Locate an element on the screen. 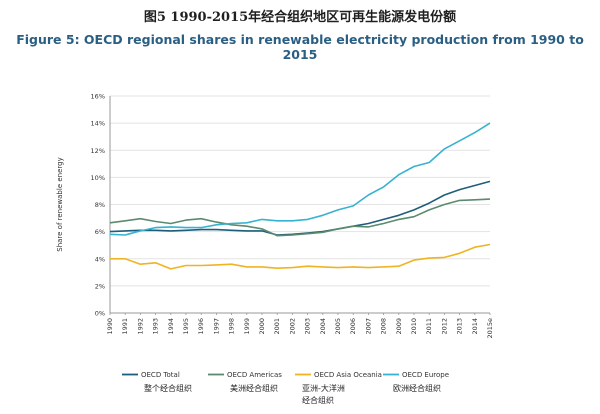  x-tick-label: 2015e is located at coordinates (490, 328).